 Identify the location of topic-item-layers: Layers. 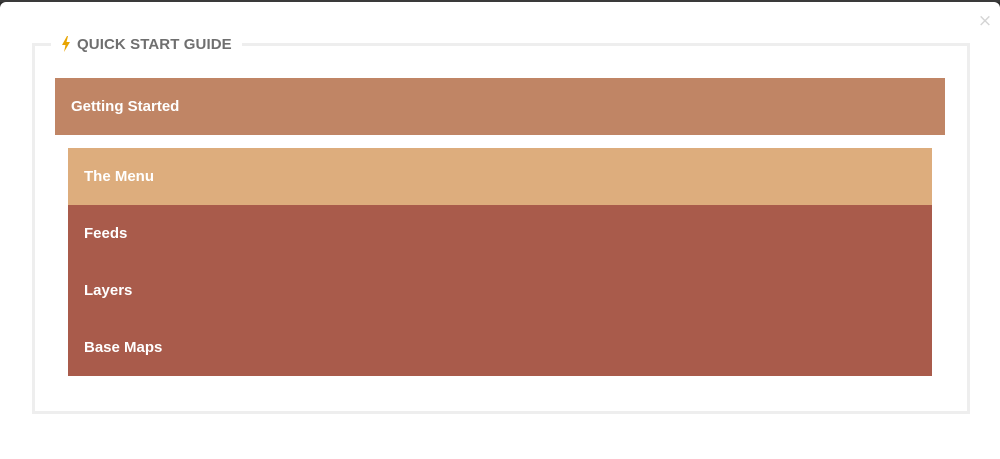
(500, 290).